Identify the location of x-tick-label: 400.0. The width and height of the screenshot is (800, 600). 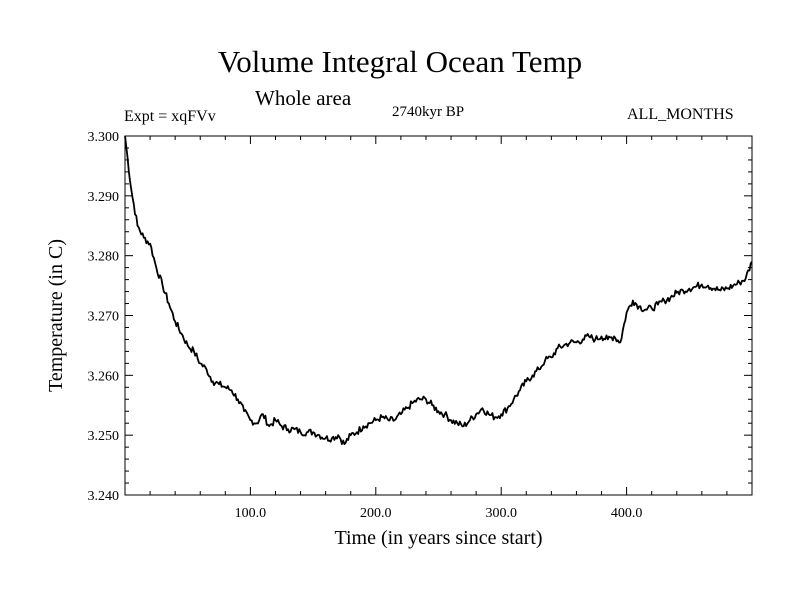
(627, 513).